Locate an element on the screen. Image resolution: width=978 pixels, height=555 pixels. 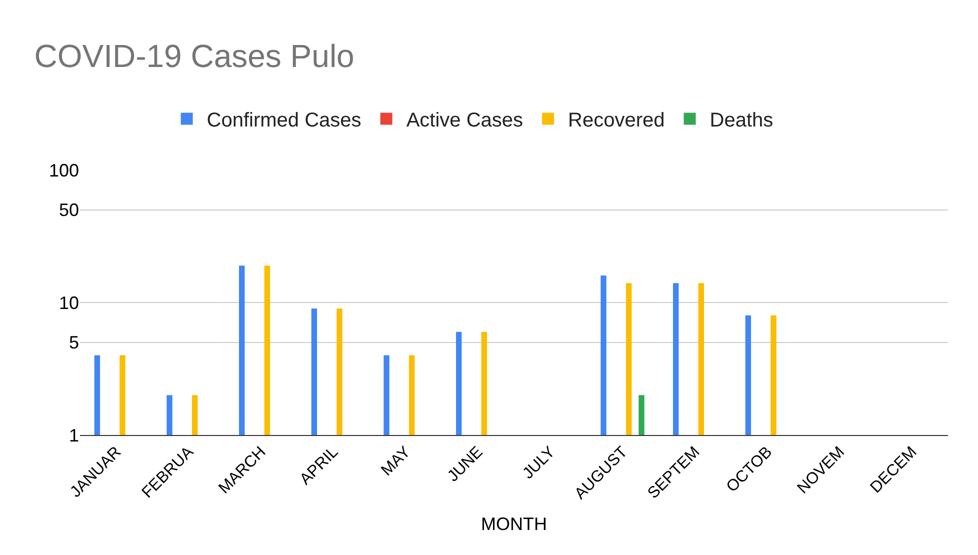
y-tick-label: 50 is located at coordinates (68, 210).